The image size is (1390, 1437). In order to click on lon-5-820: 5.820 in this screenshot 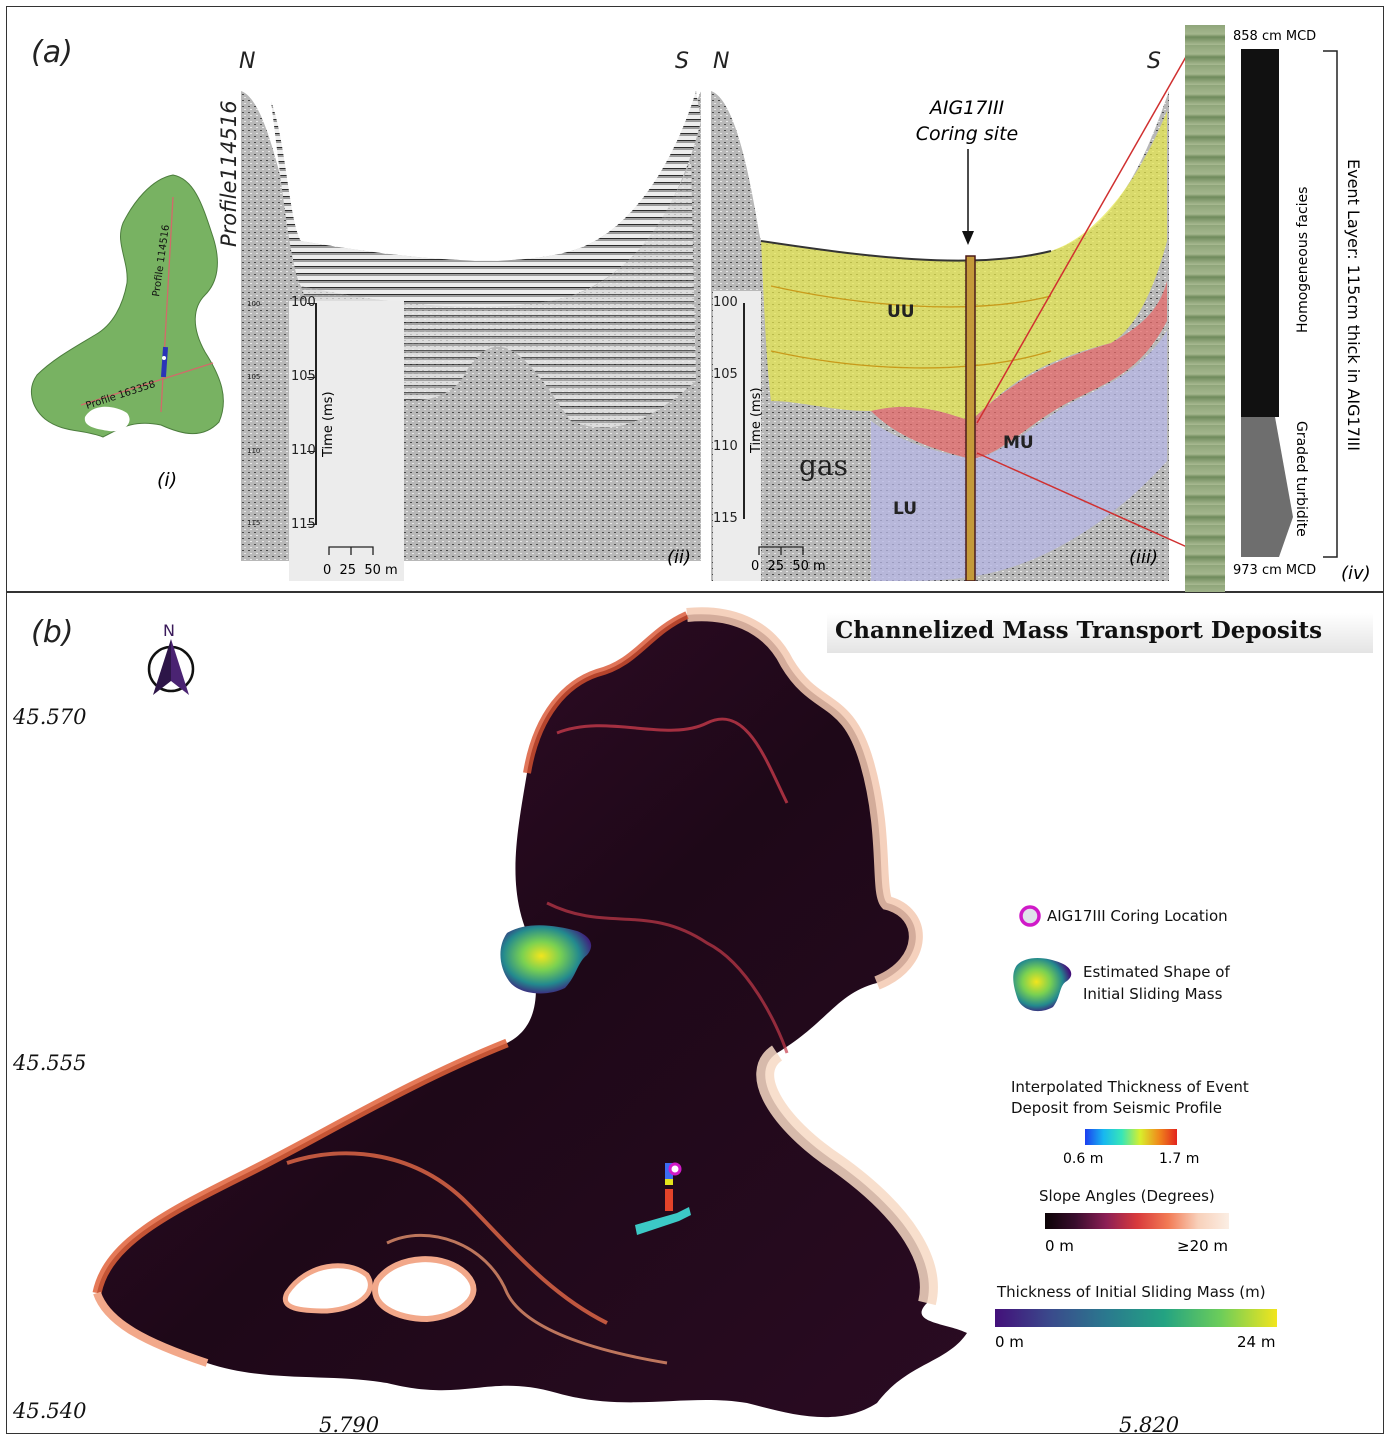, I will do `click(1149, 1425)`.